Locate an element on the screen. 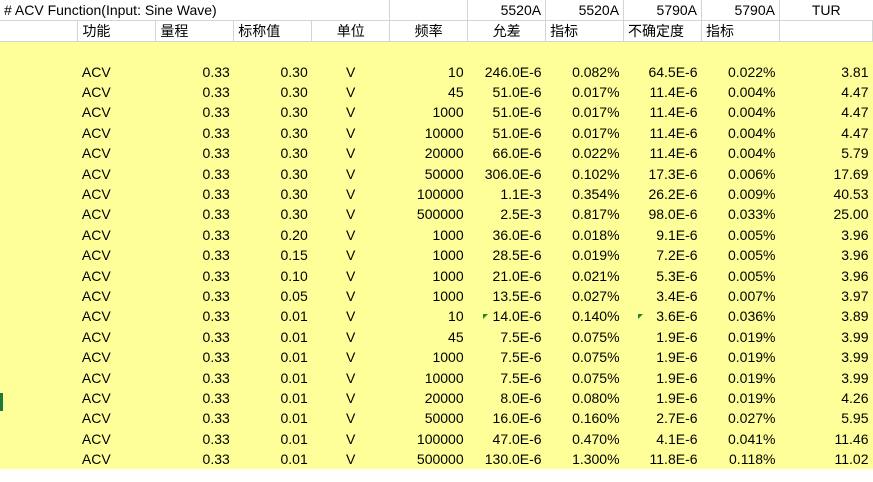 The width and height of the screenshot is (873, 482). header-cell is located at coordinates (429, 10).